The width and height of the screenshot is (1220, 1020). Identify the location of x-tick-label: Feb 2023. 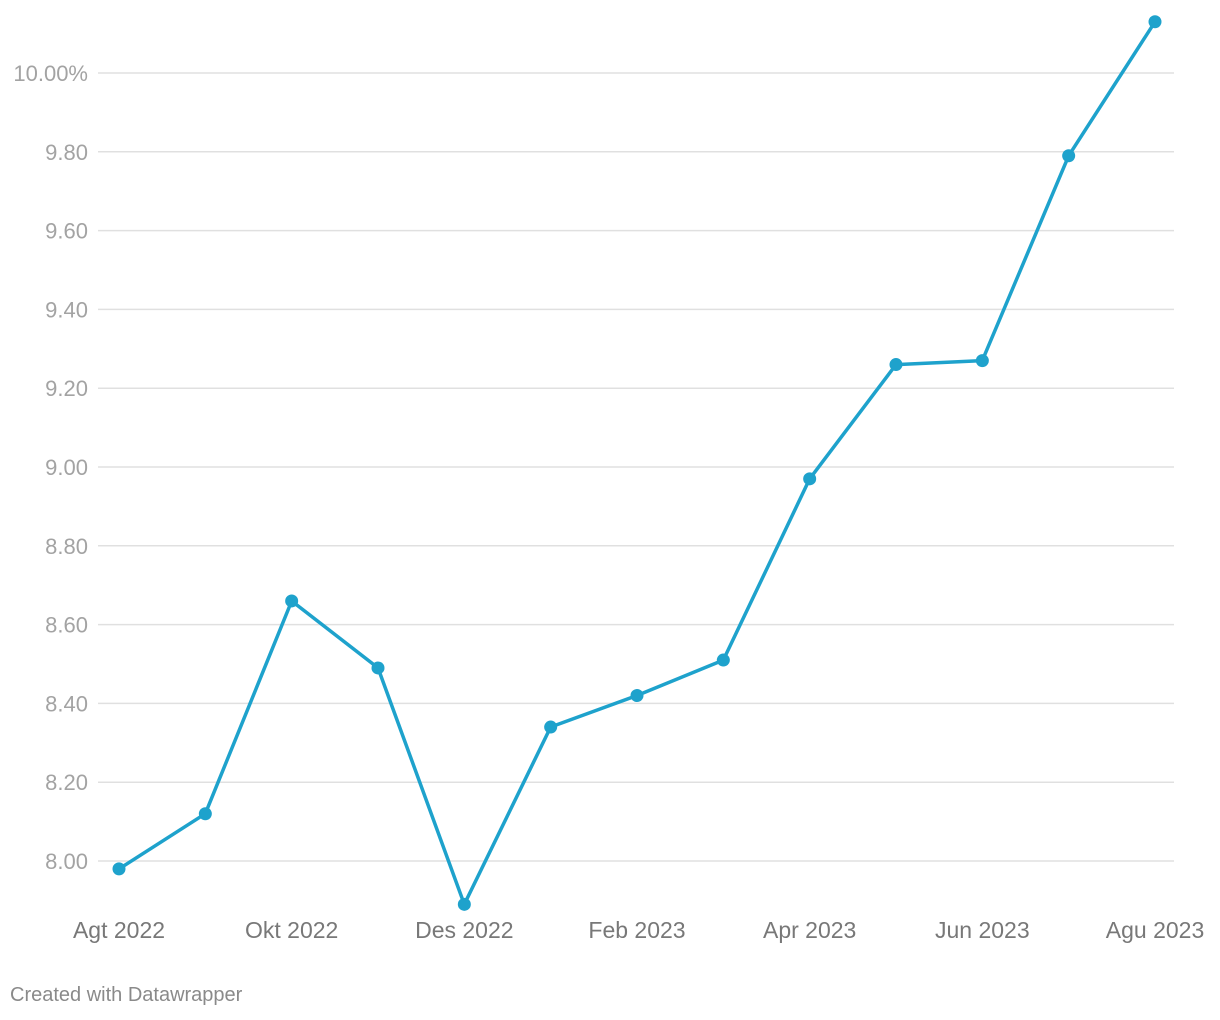
(636, 930).